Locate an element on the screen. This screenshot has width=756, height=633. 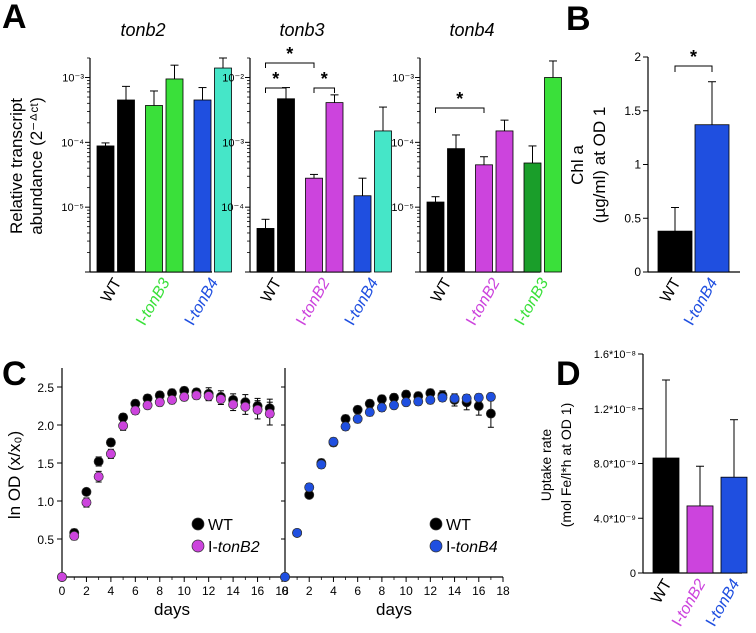
panel-letter-a: A is located at coordinates (14, 18).